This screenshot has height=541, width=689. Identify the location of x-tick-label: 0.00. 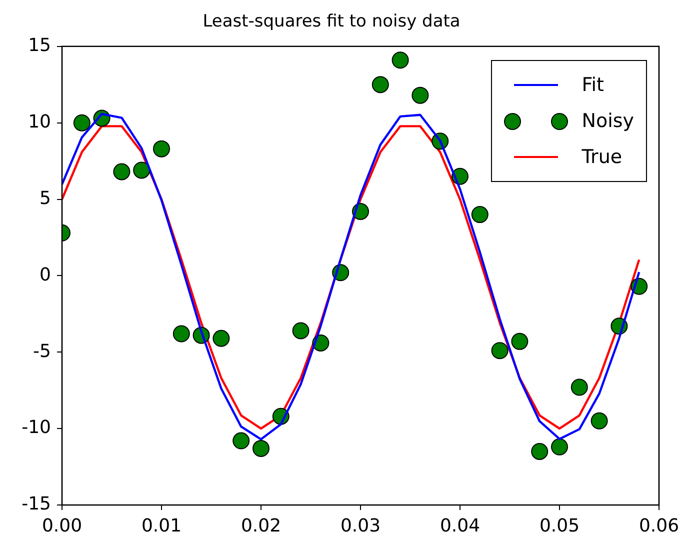
(62, 525).